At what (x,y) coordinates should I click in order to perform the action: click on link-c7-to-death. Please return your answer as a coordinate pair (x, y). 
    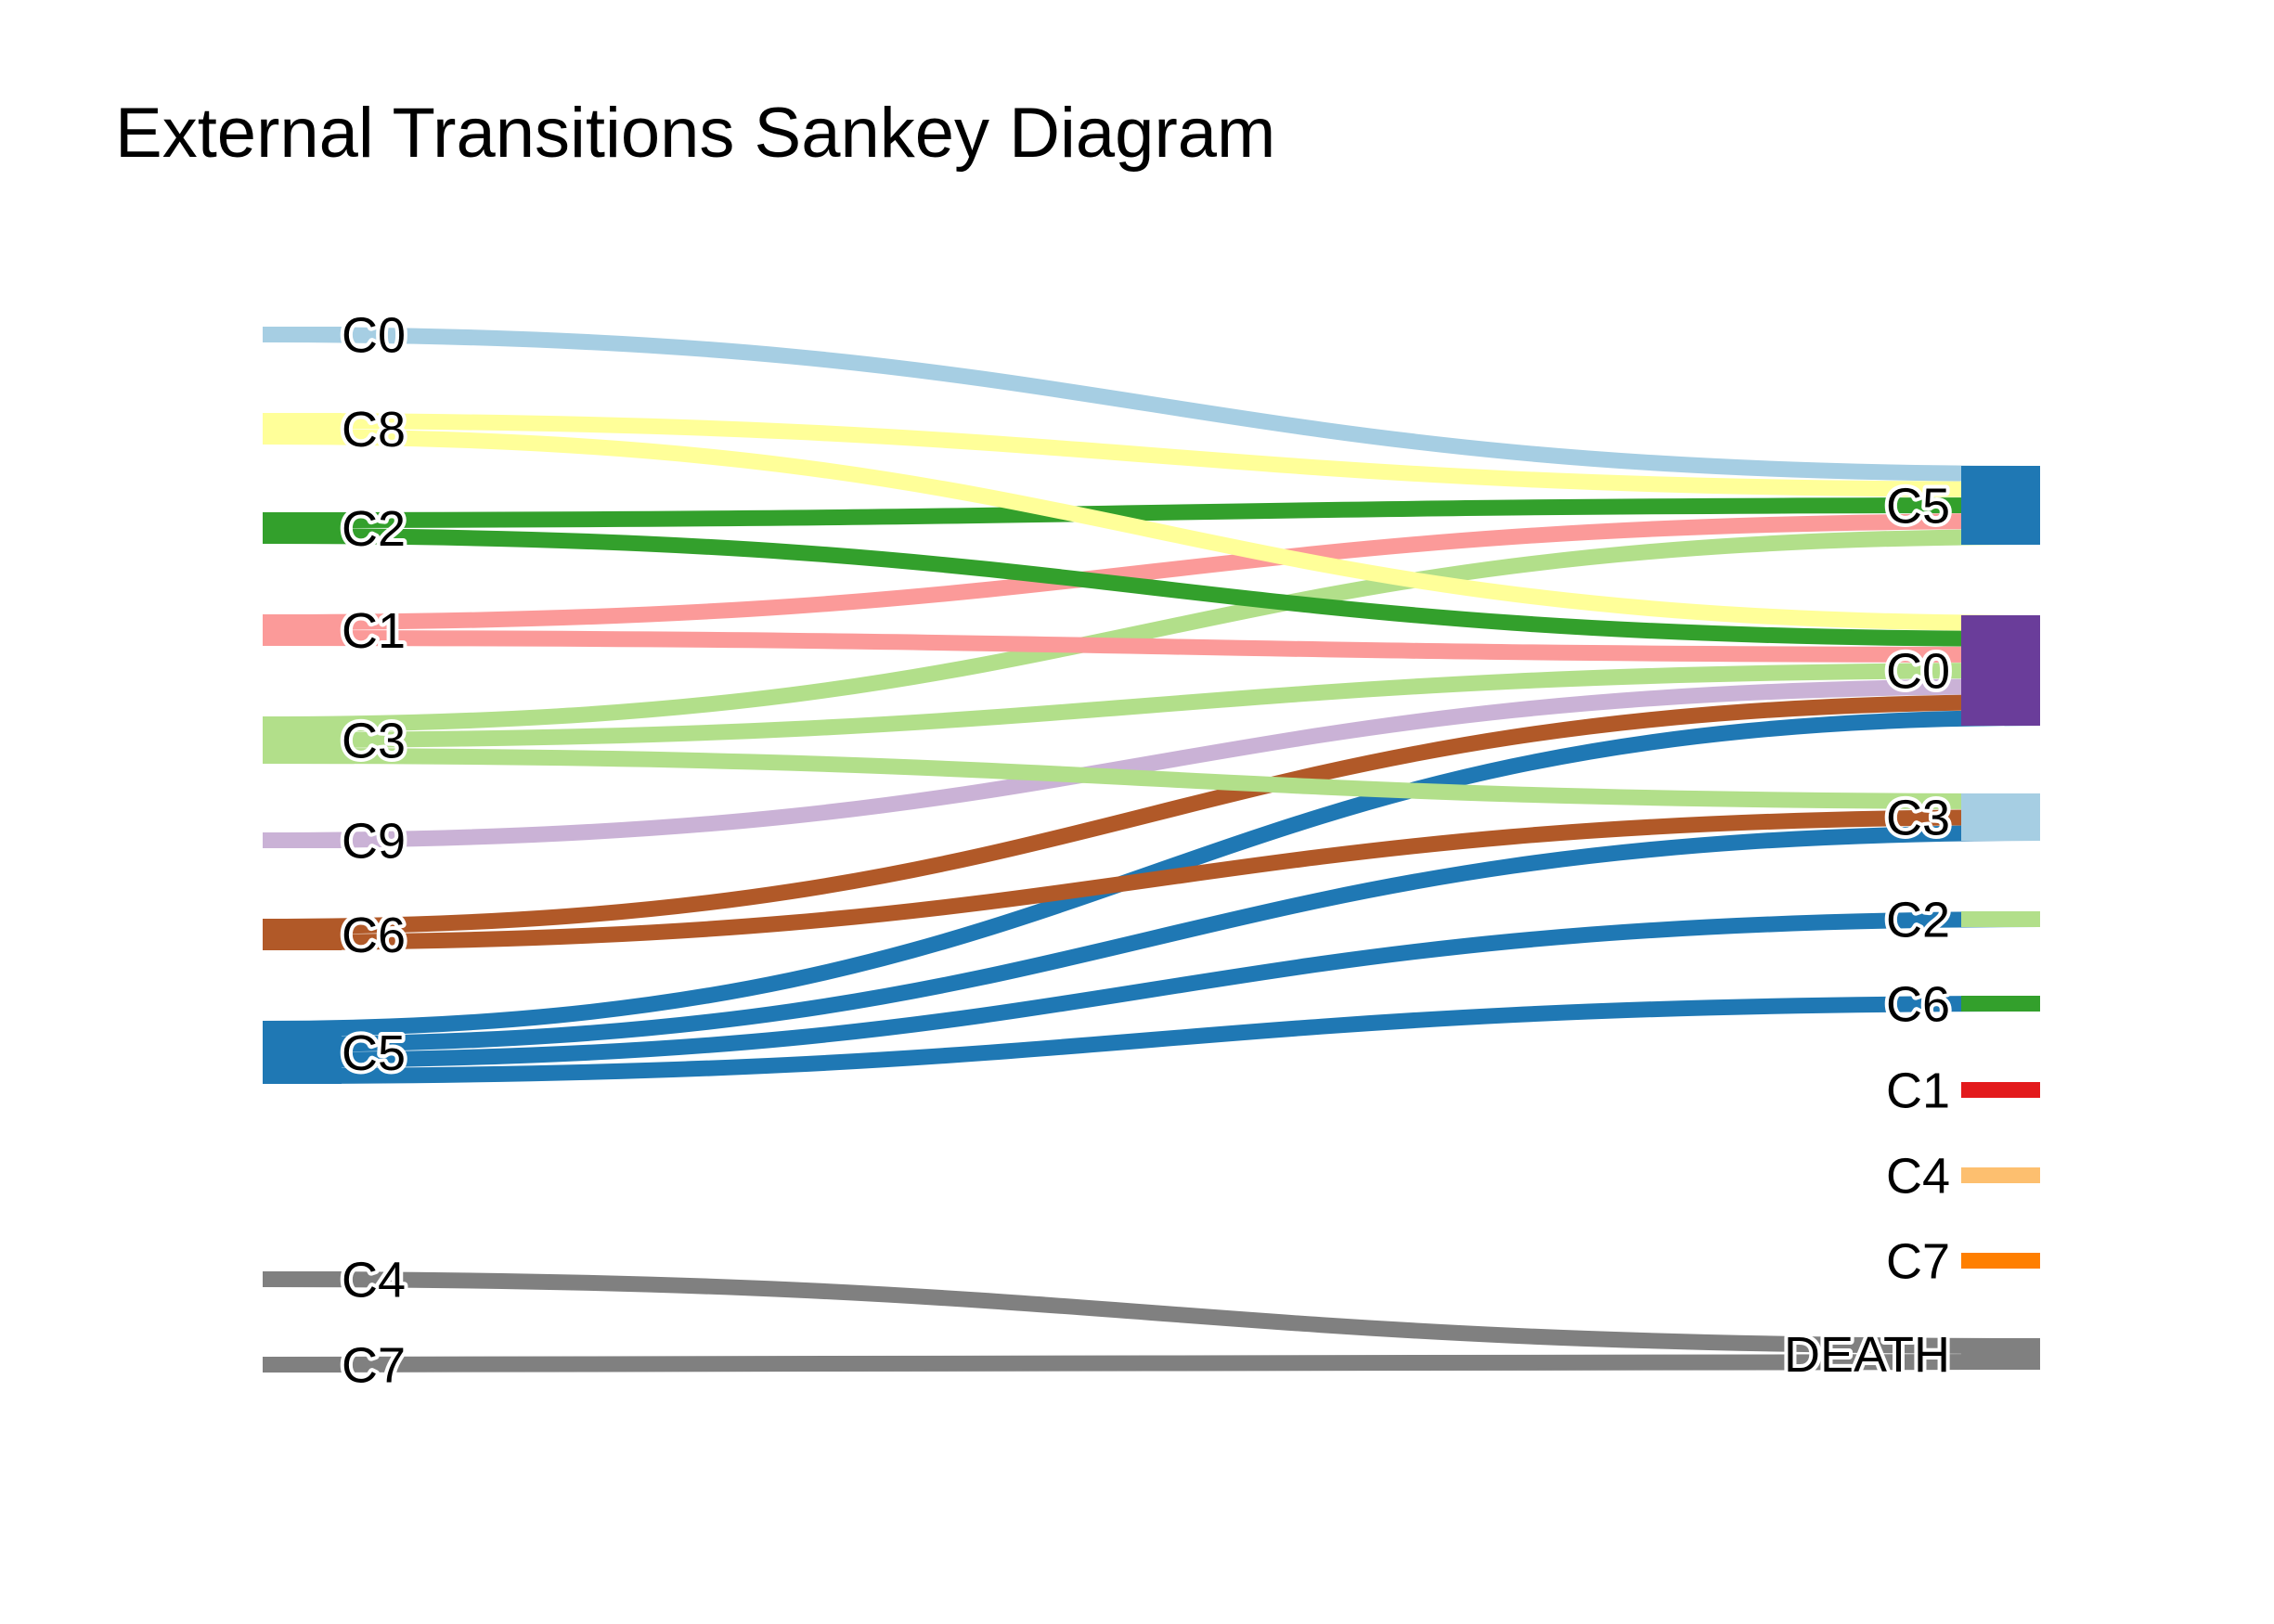
    Looking at the image, I should click on (1151, 1364).